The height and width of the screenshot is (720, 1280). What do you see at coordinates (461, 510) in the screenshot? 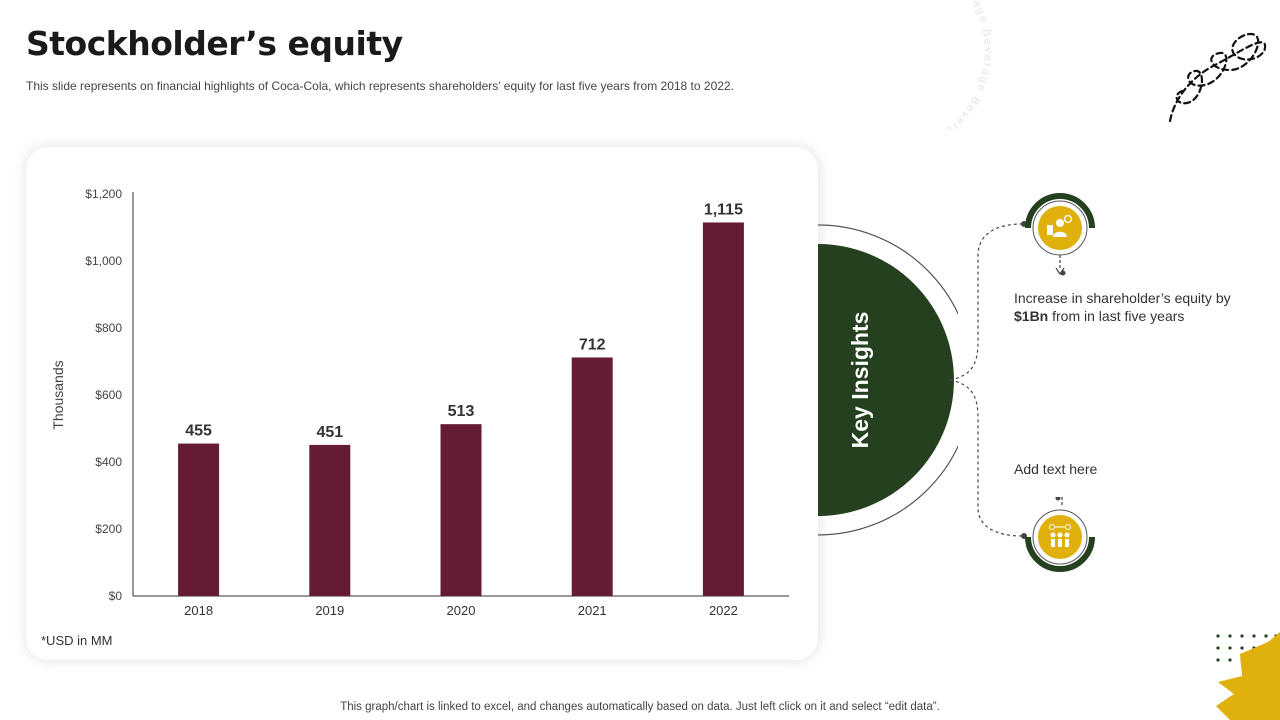
I see `bar-2020` at bounding box center [461, 510].